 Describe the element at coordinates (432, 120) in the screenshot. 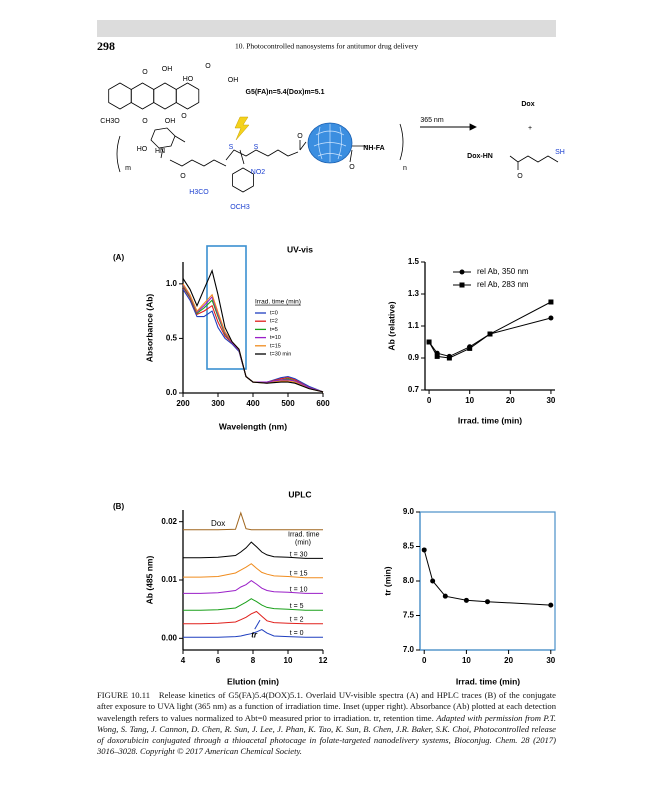

I see `scheme-label: 365 nm` at that location.